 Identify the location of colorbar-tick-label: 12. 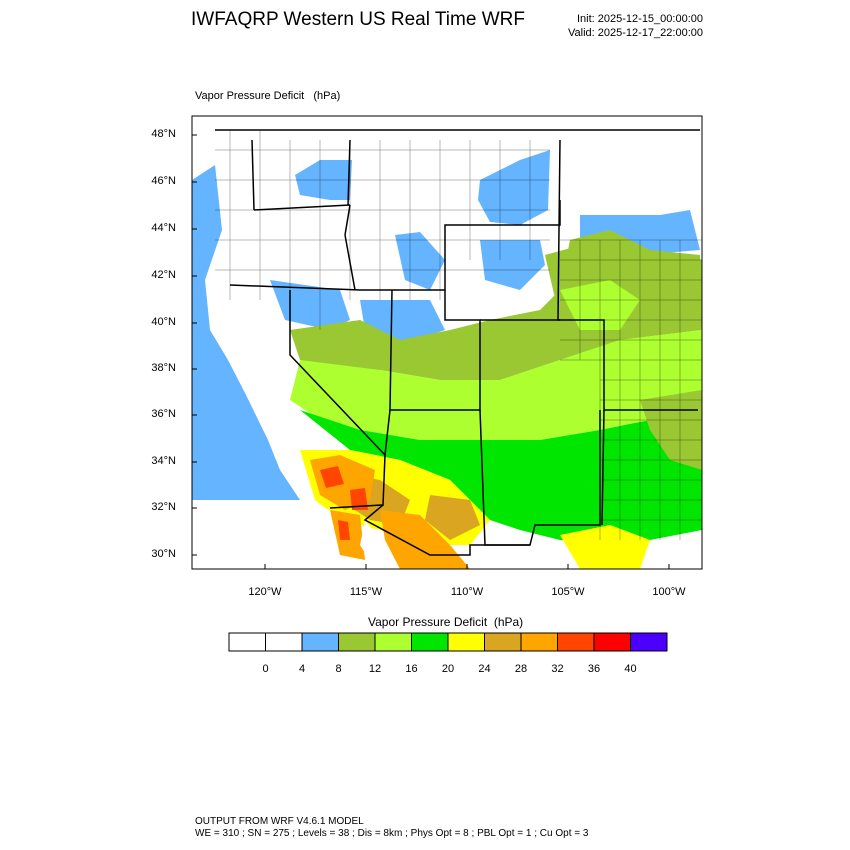
(375, 669).